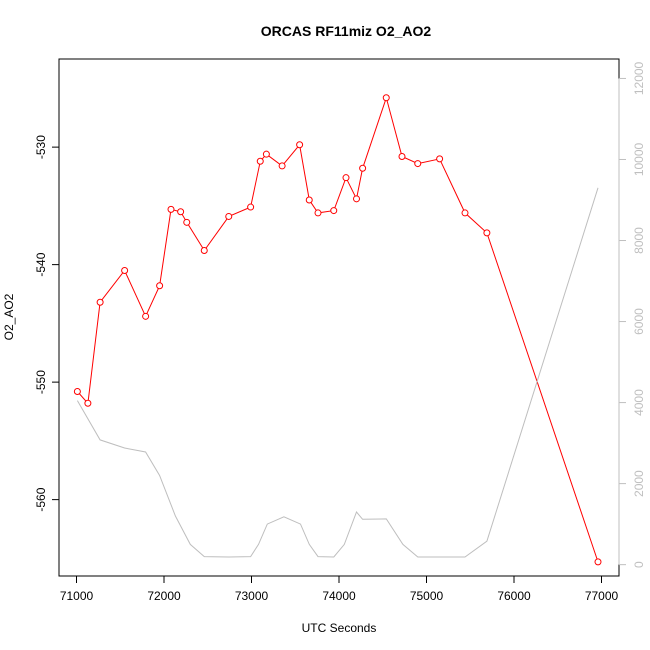  Describe the element at coordinates (427, 596) in the screenshot. I see `x-tick-label: 75000` at that location.